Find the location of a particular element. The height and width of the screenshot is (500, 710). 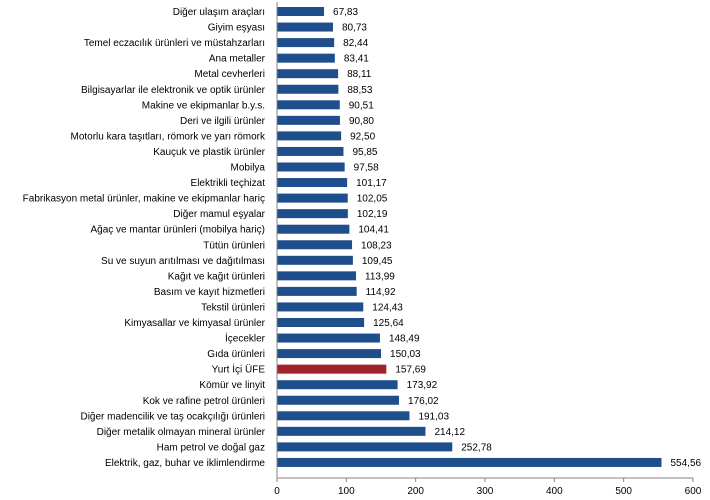

category-label: Tekstil ürünleri is located at coordinates (233, 307).